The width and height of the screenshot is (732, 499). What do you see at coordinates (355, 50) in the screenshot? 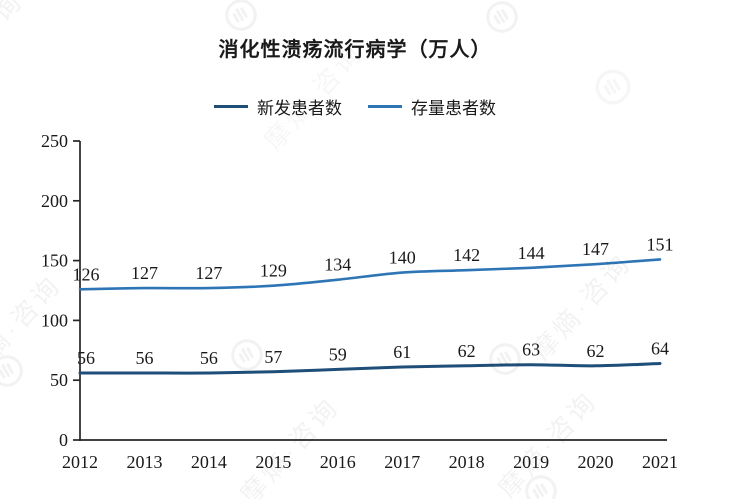
I see `chart-title: 消化性溃疡流行病学（万人）` at bounding box center [355, 50].